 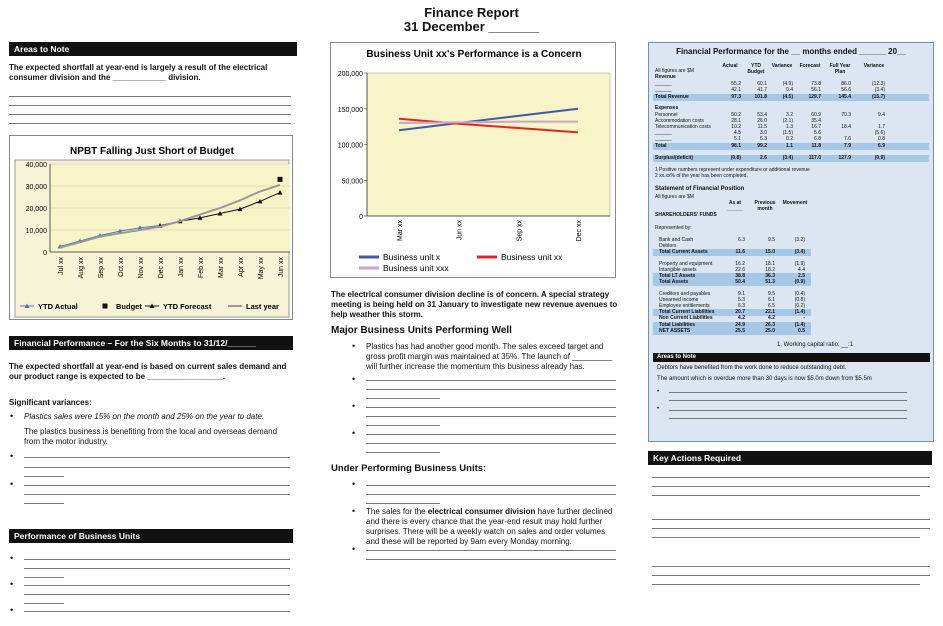 I want to click on performance-business-units-header: Performance of Business Units, so click(x=151, y=536).